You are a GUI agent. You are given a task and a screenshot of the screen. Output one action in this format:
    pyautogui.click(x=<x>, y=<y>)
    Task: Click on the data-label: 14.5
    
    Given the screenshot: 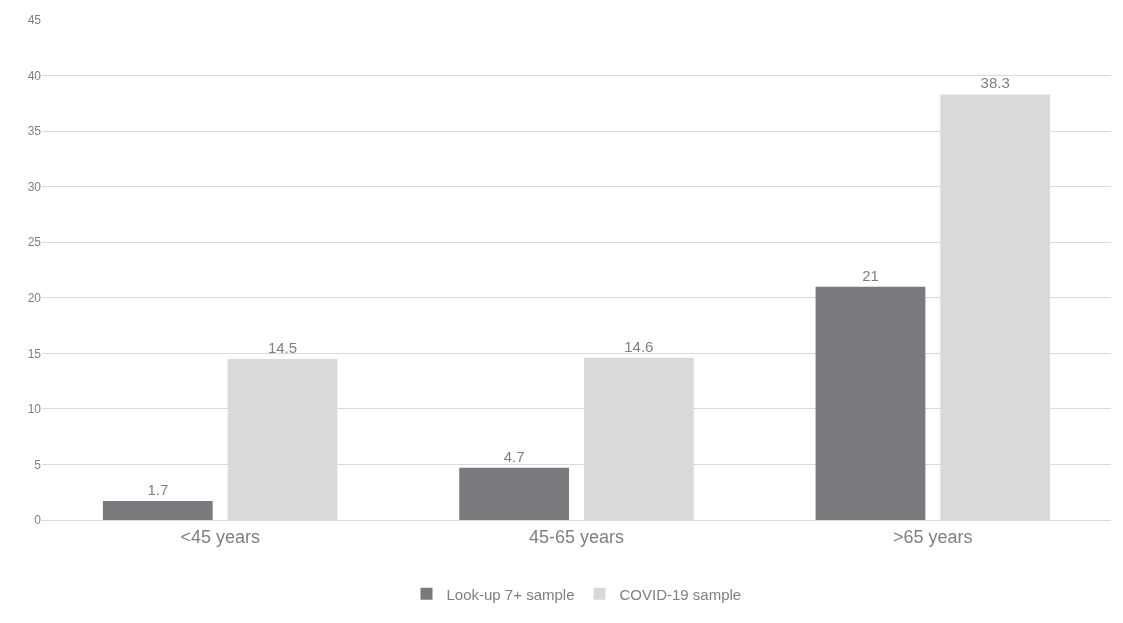 What is the action you would take?
    pyautogui.click(x=282, y=347)
    